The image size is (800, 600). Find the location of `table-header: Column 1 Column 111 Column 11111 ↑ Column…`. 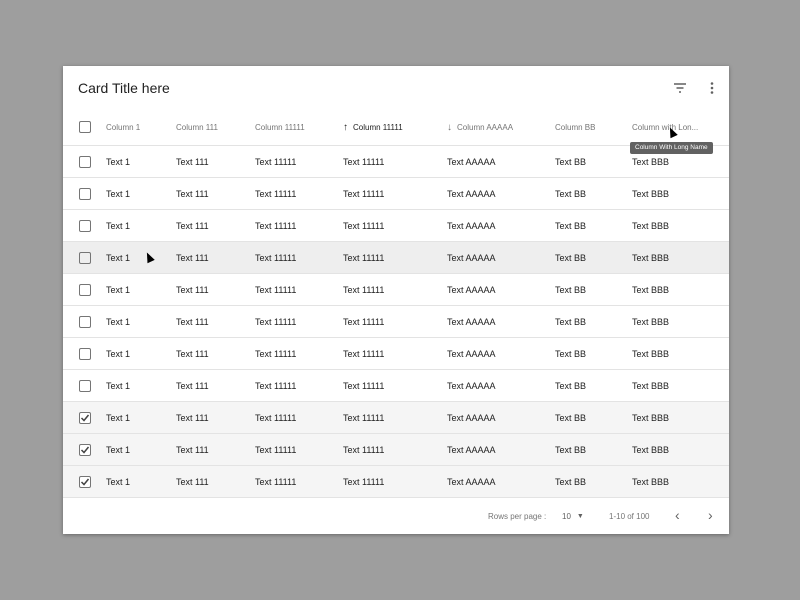

table-header: Column 1 Column 111 Column 11111 ↑ Column… is located at coordinates (396, 128).